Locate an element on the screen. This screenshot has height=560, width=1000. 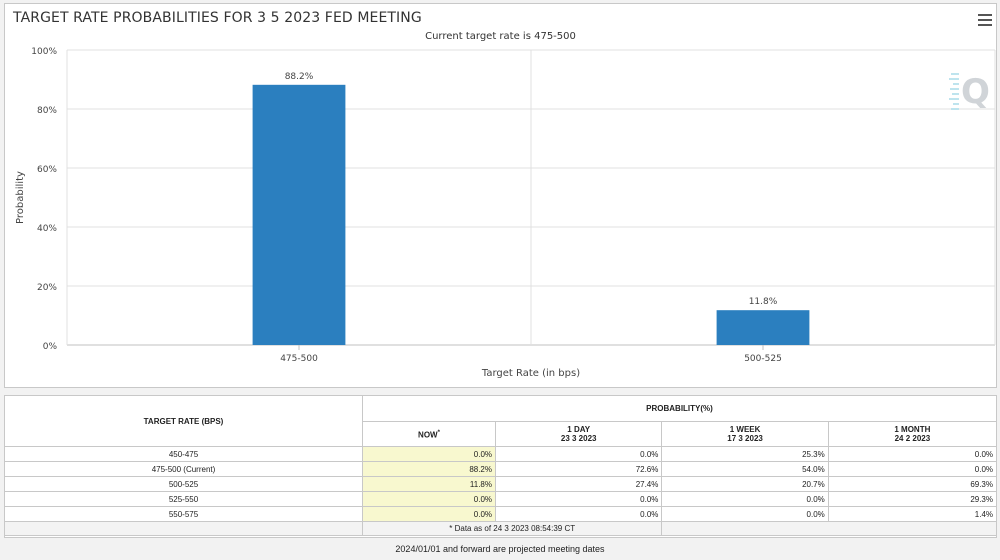
column-label: NOW is located at coordinates (428, 435).